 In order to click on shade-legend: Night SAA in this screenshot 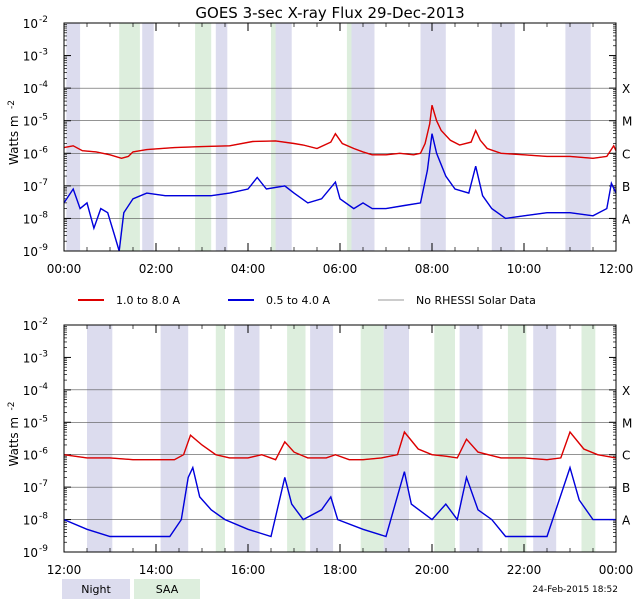, I will do `click(131, 589)`.